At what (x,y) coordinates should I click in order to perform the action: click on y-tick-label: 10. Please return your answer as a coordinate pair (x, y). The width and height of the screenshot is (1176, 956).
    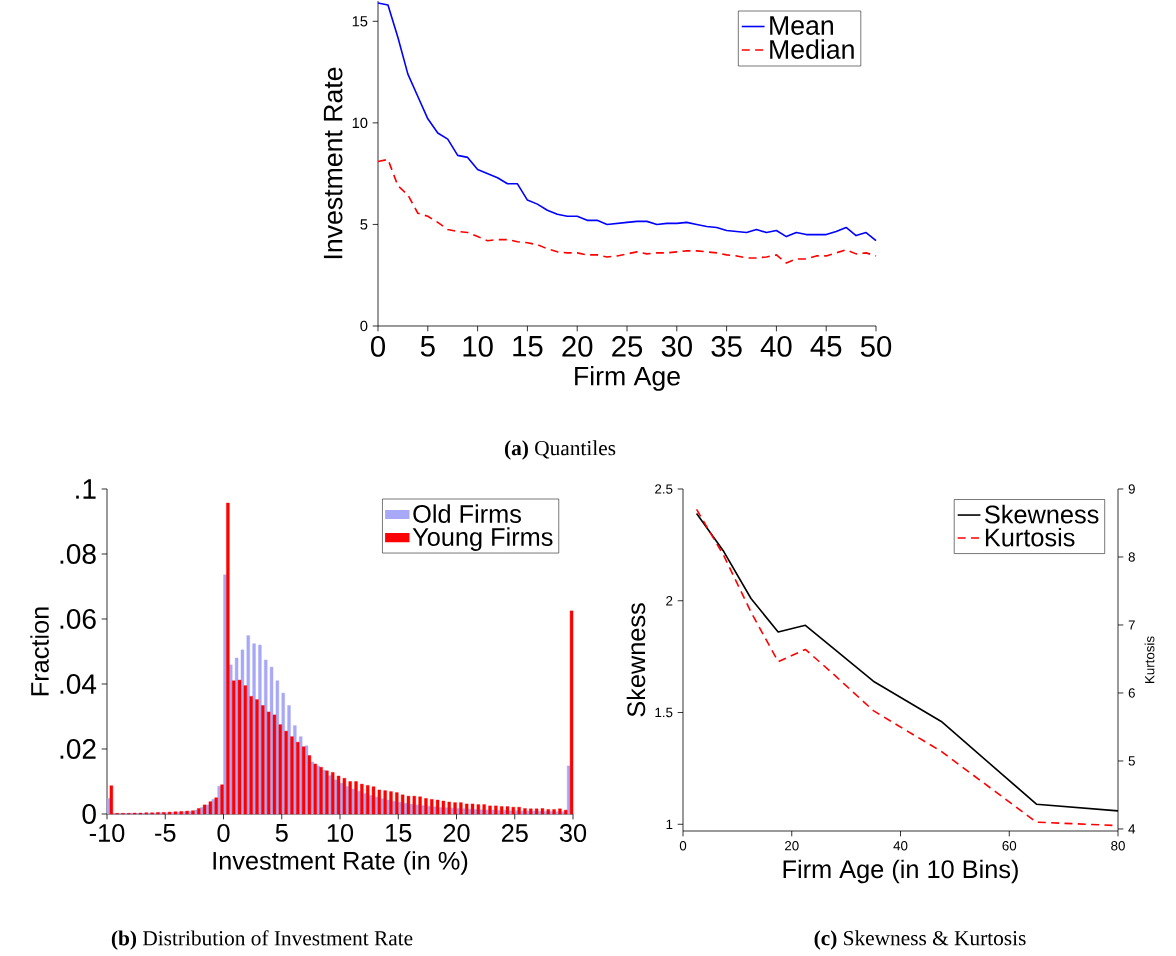
    Looking at the image, I should click on (360, 123).